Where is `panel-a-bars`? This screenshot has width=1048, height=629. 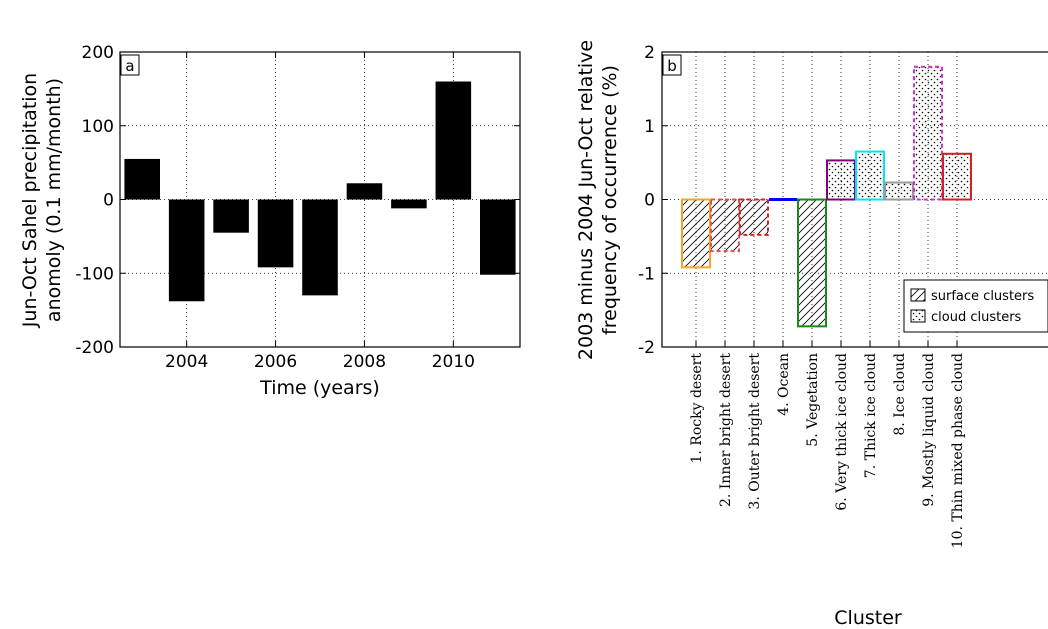
panel-a-bars is located at coordinates (320, 191).